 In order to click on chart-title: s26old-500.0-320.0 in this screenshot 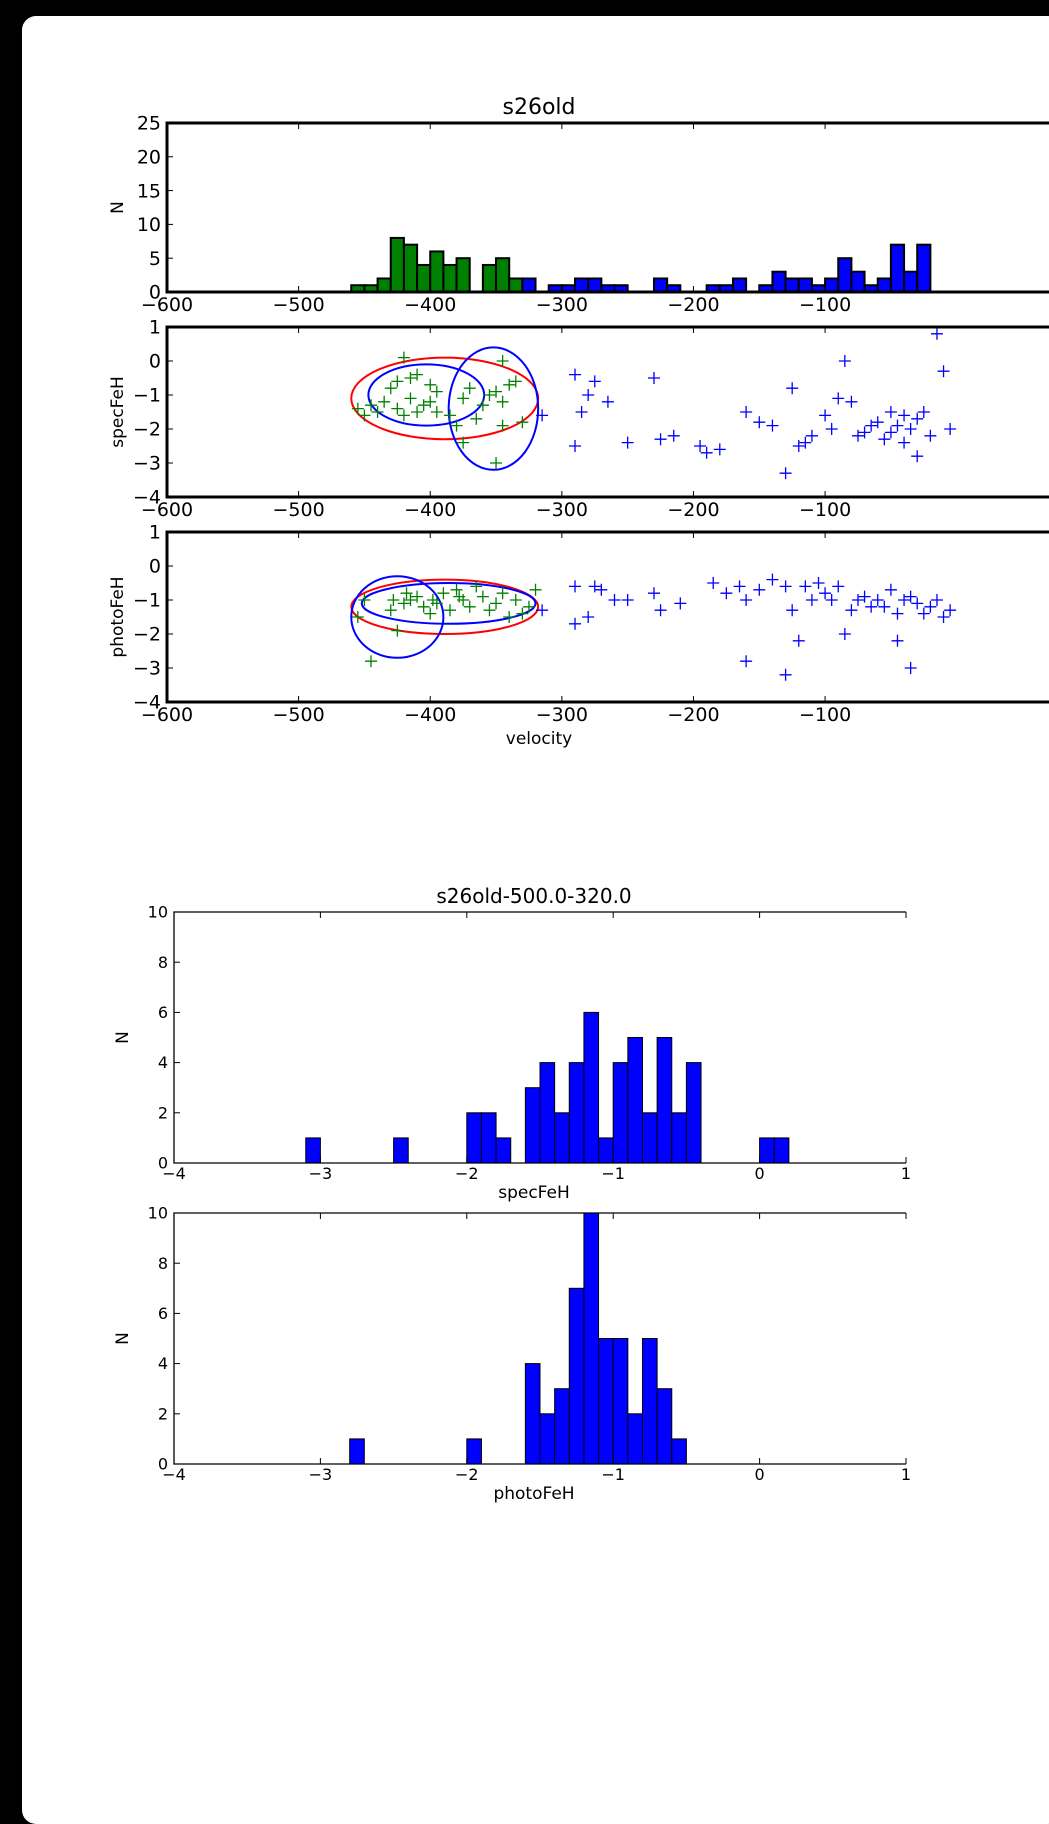, I will do `click(533, 896)`.